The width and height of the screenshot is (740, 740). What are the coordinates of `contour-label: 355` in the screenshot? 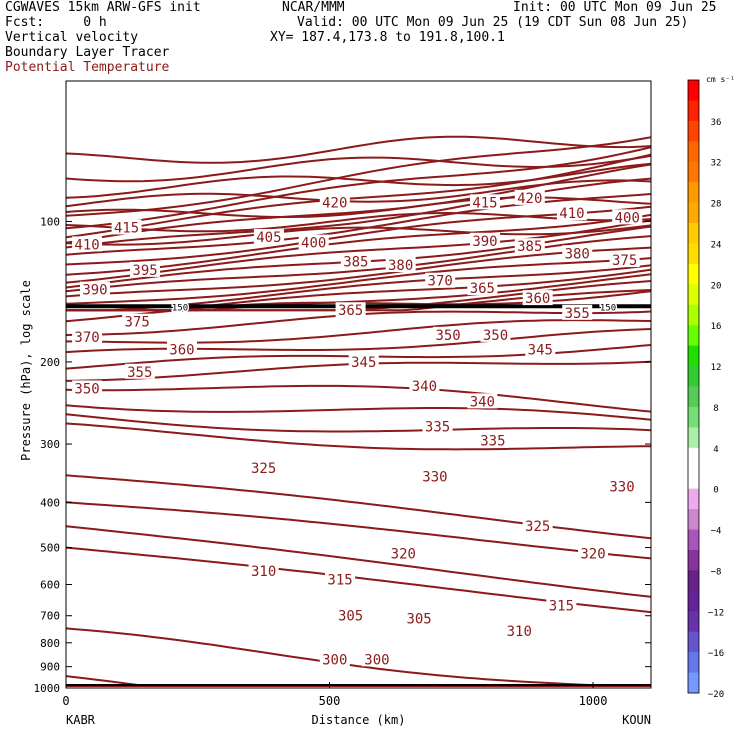 It's located at (139, 373).